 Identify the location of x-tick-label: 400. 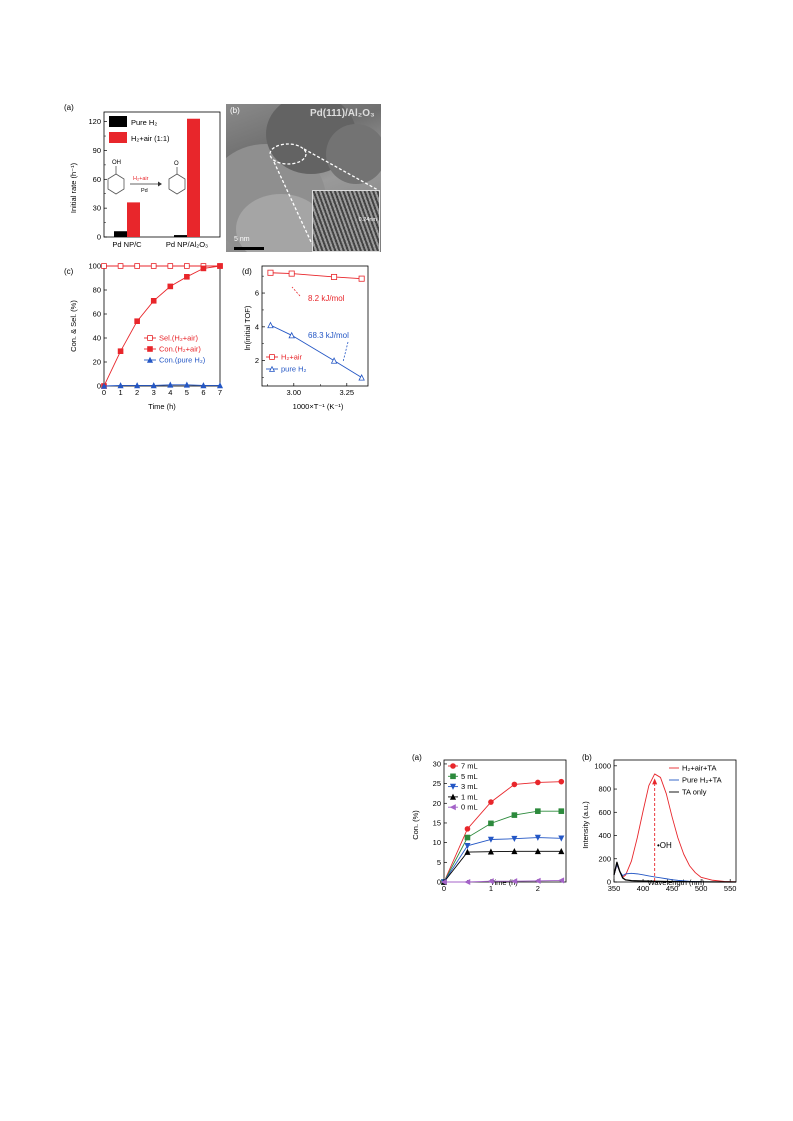
(643, 888).